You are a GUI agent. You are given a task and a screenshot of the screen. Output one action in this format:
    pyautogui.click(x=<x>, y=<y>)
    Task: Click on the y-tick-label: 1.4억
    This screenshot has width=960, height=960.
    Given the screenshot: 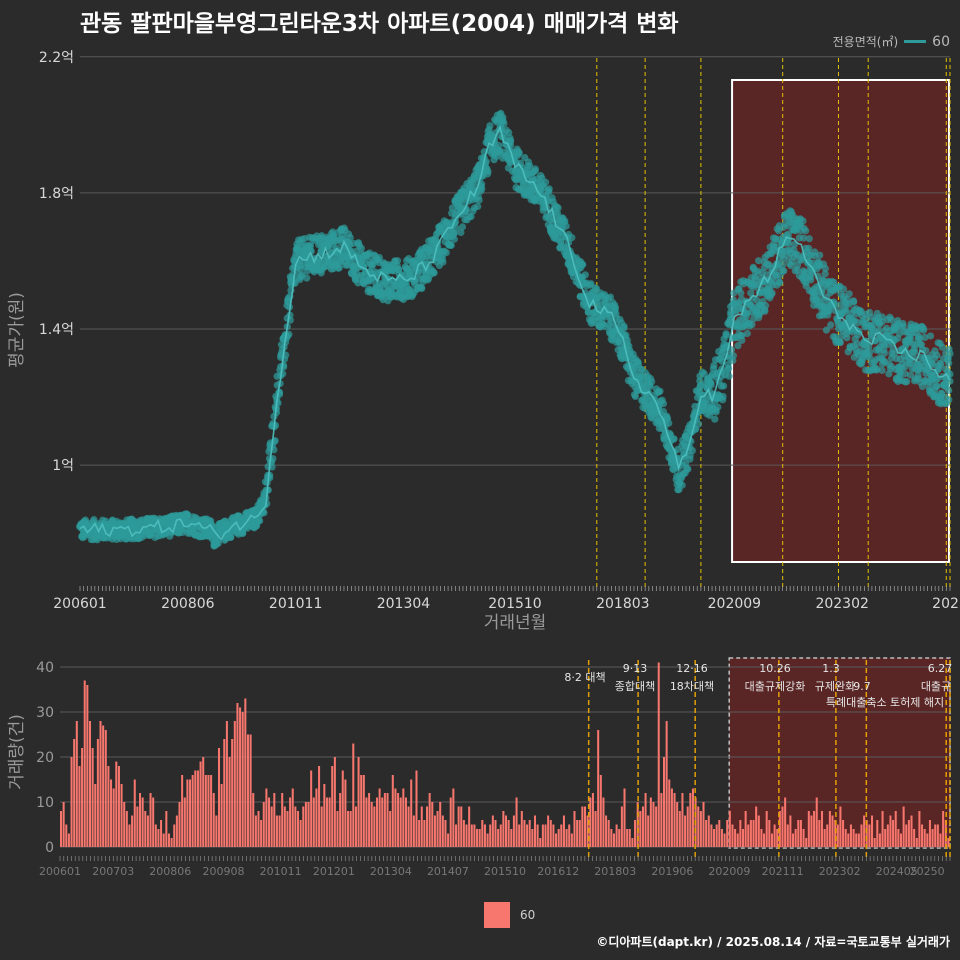 What is the action you would take?
    pyautogui.click(x=56, y=330)
    